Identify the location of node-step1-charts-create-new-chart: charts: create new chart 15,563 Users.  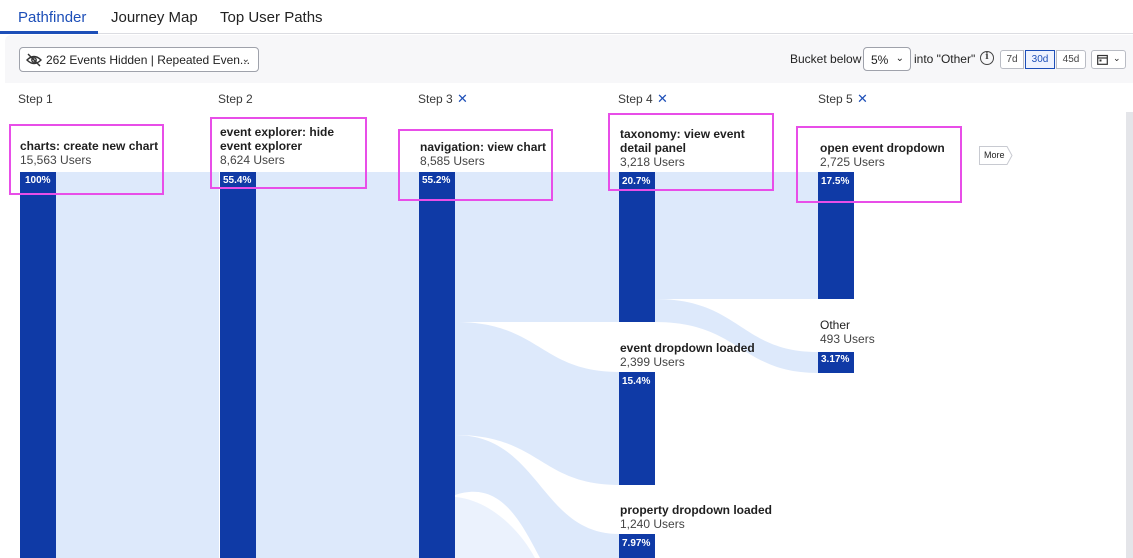
(95, 153).